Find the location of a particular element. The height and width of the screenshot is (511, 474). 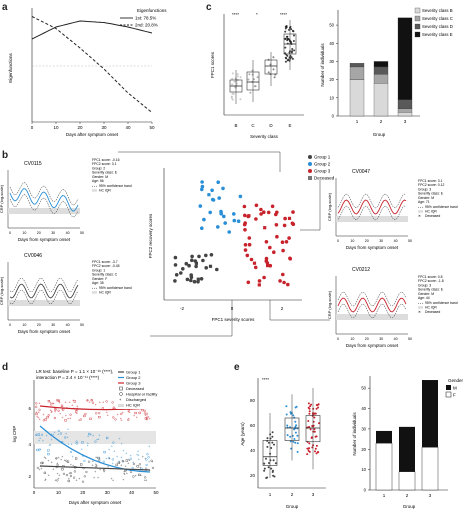

c-legend-swatch is located at coordinates (417, 26).